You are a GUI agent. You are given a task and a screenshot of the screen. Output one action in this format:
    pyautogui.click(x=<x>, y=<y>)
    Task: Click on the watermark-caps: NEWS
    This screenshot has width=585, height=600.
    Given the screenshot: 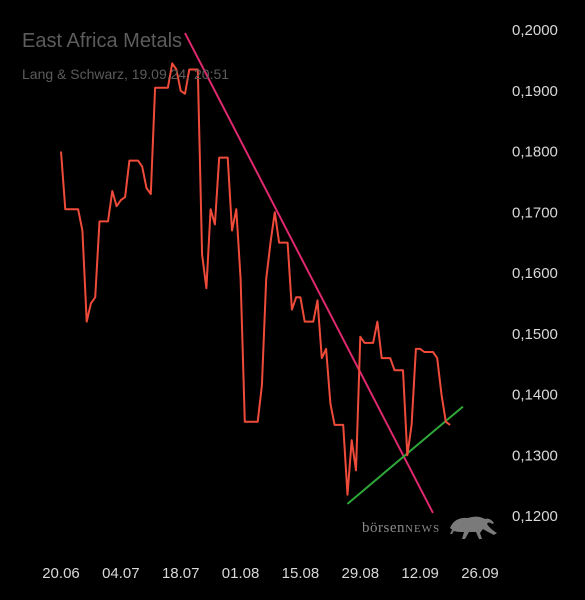 What is the action you would take?
    pyautogui.click(x=423, y=529)
    